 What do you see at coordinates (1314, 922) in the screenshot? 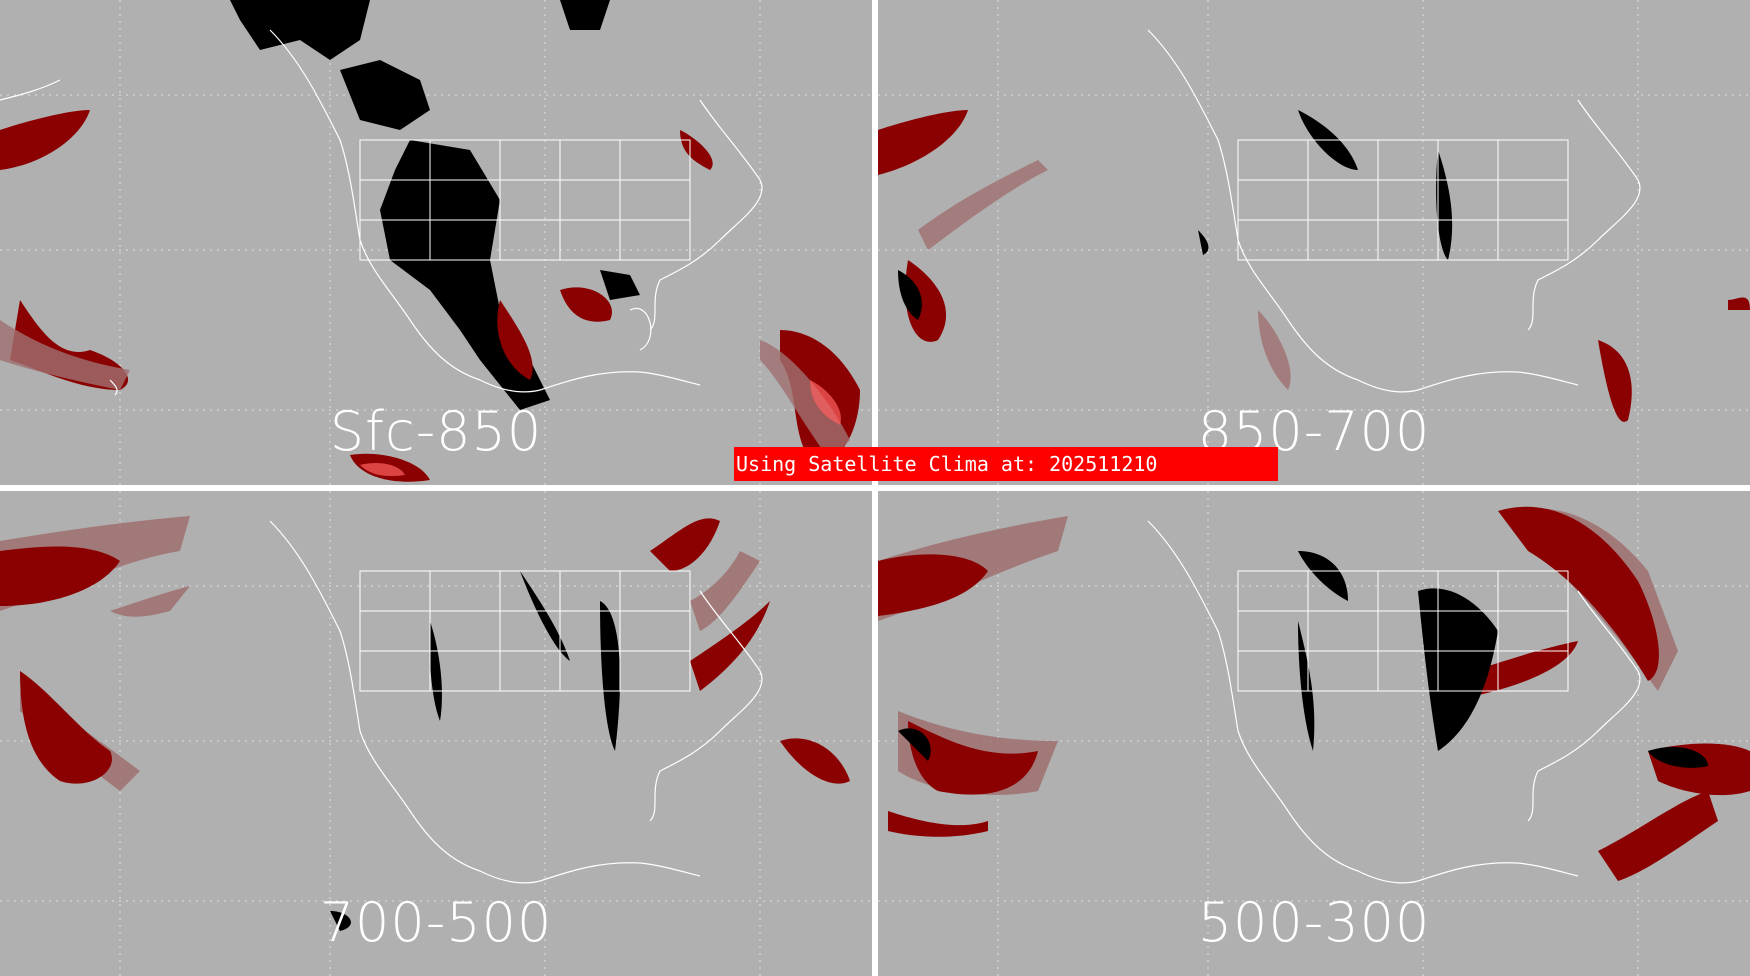
I see `panel-label: 500-300` at bounding box center [1314, 922].